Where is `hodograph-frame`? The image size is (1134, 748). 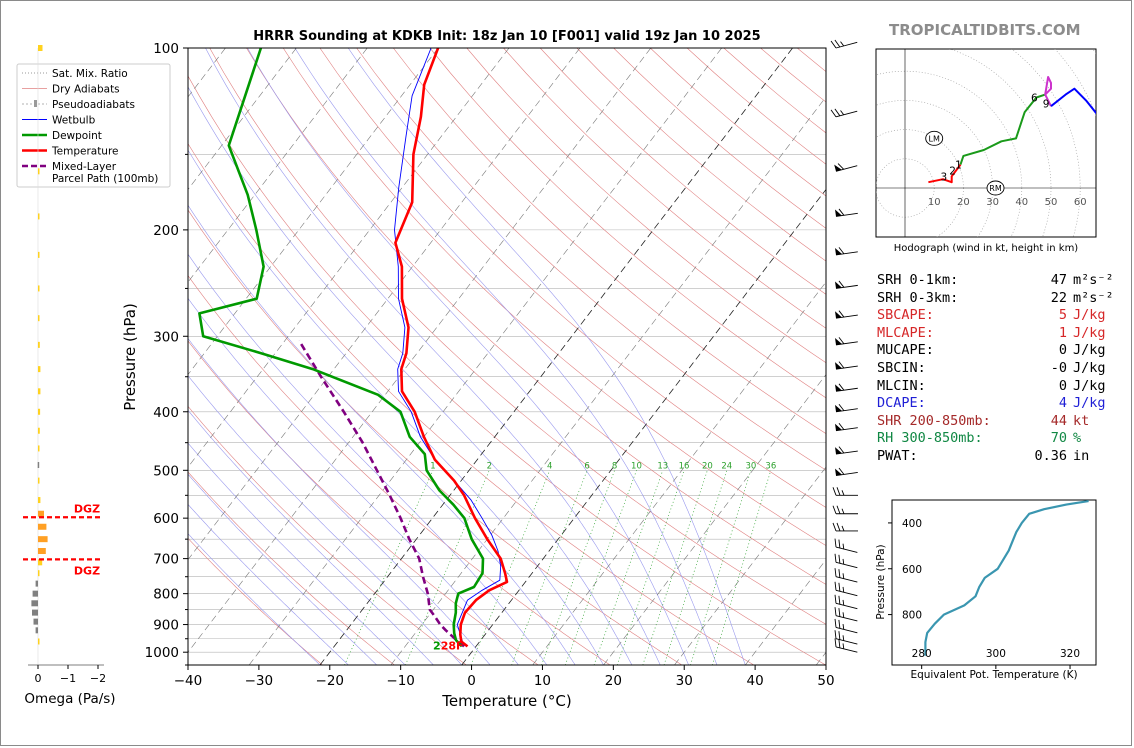
hodograph-frame is located at coordinates (986, 143).